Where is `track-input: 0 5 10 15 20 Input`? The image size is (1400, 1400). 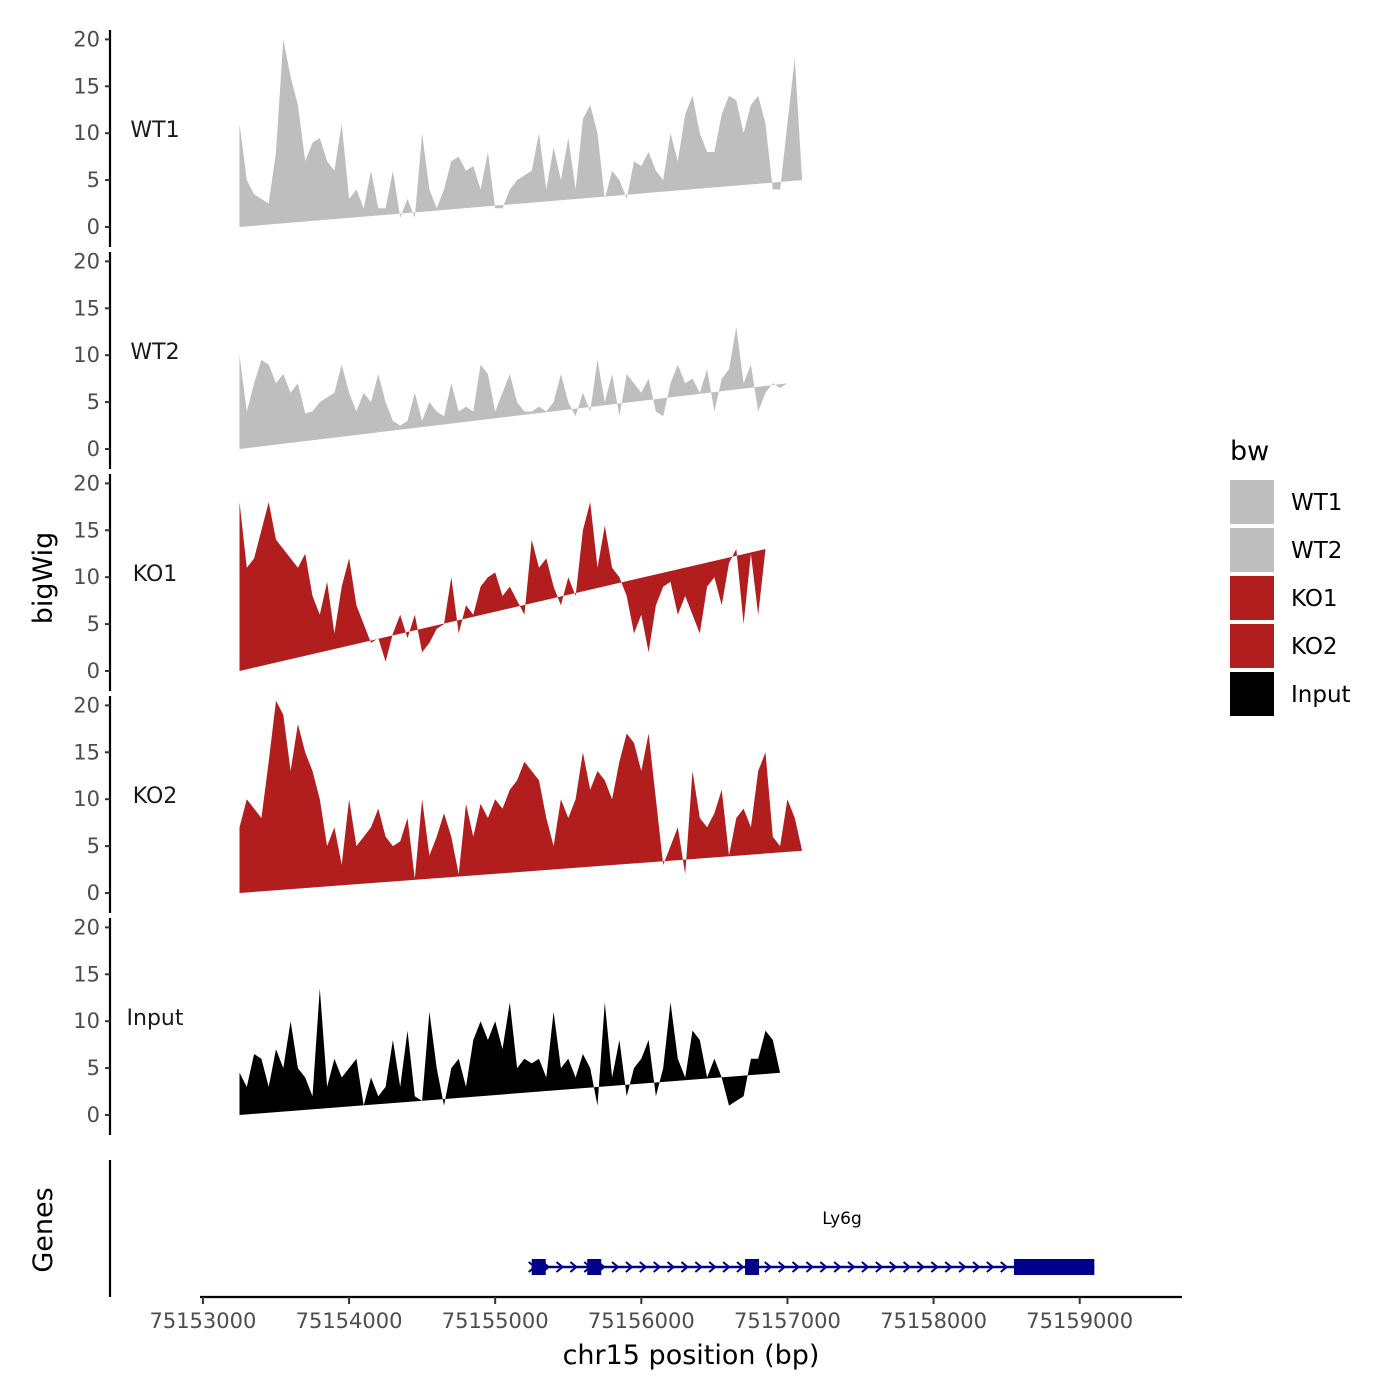 track-input: 0 5 10 15 20 Input is located at coordinates (427, 1025).